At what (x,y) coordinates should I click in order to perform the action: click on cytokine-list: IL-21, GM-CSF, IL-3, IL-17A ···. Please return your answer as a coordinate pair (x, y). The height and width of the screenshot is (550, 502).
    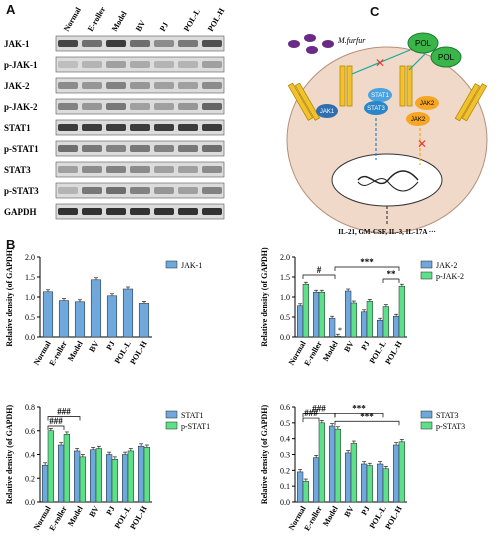
    Looking at the image, I should click on (387, 232).